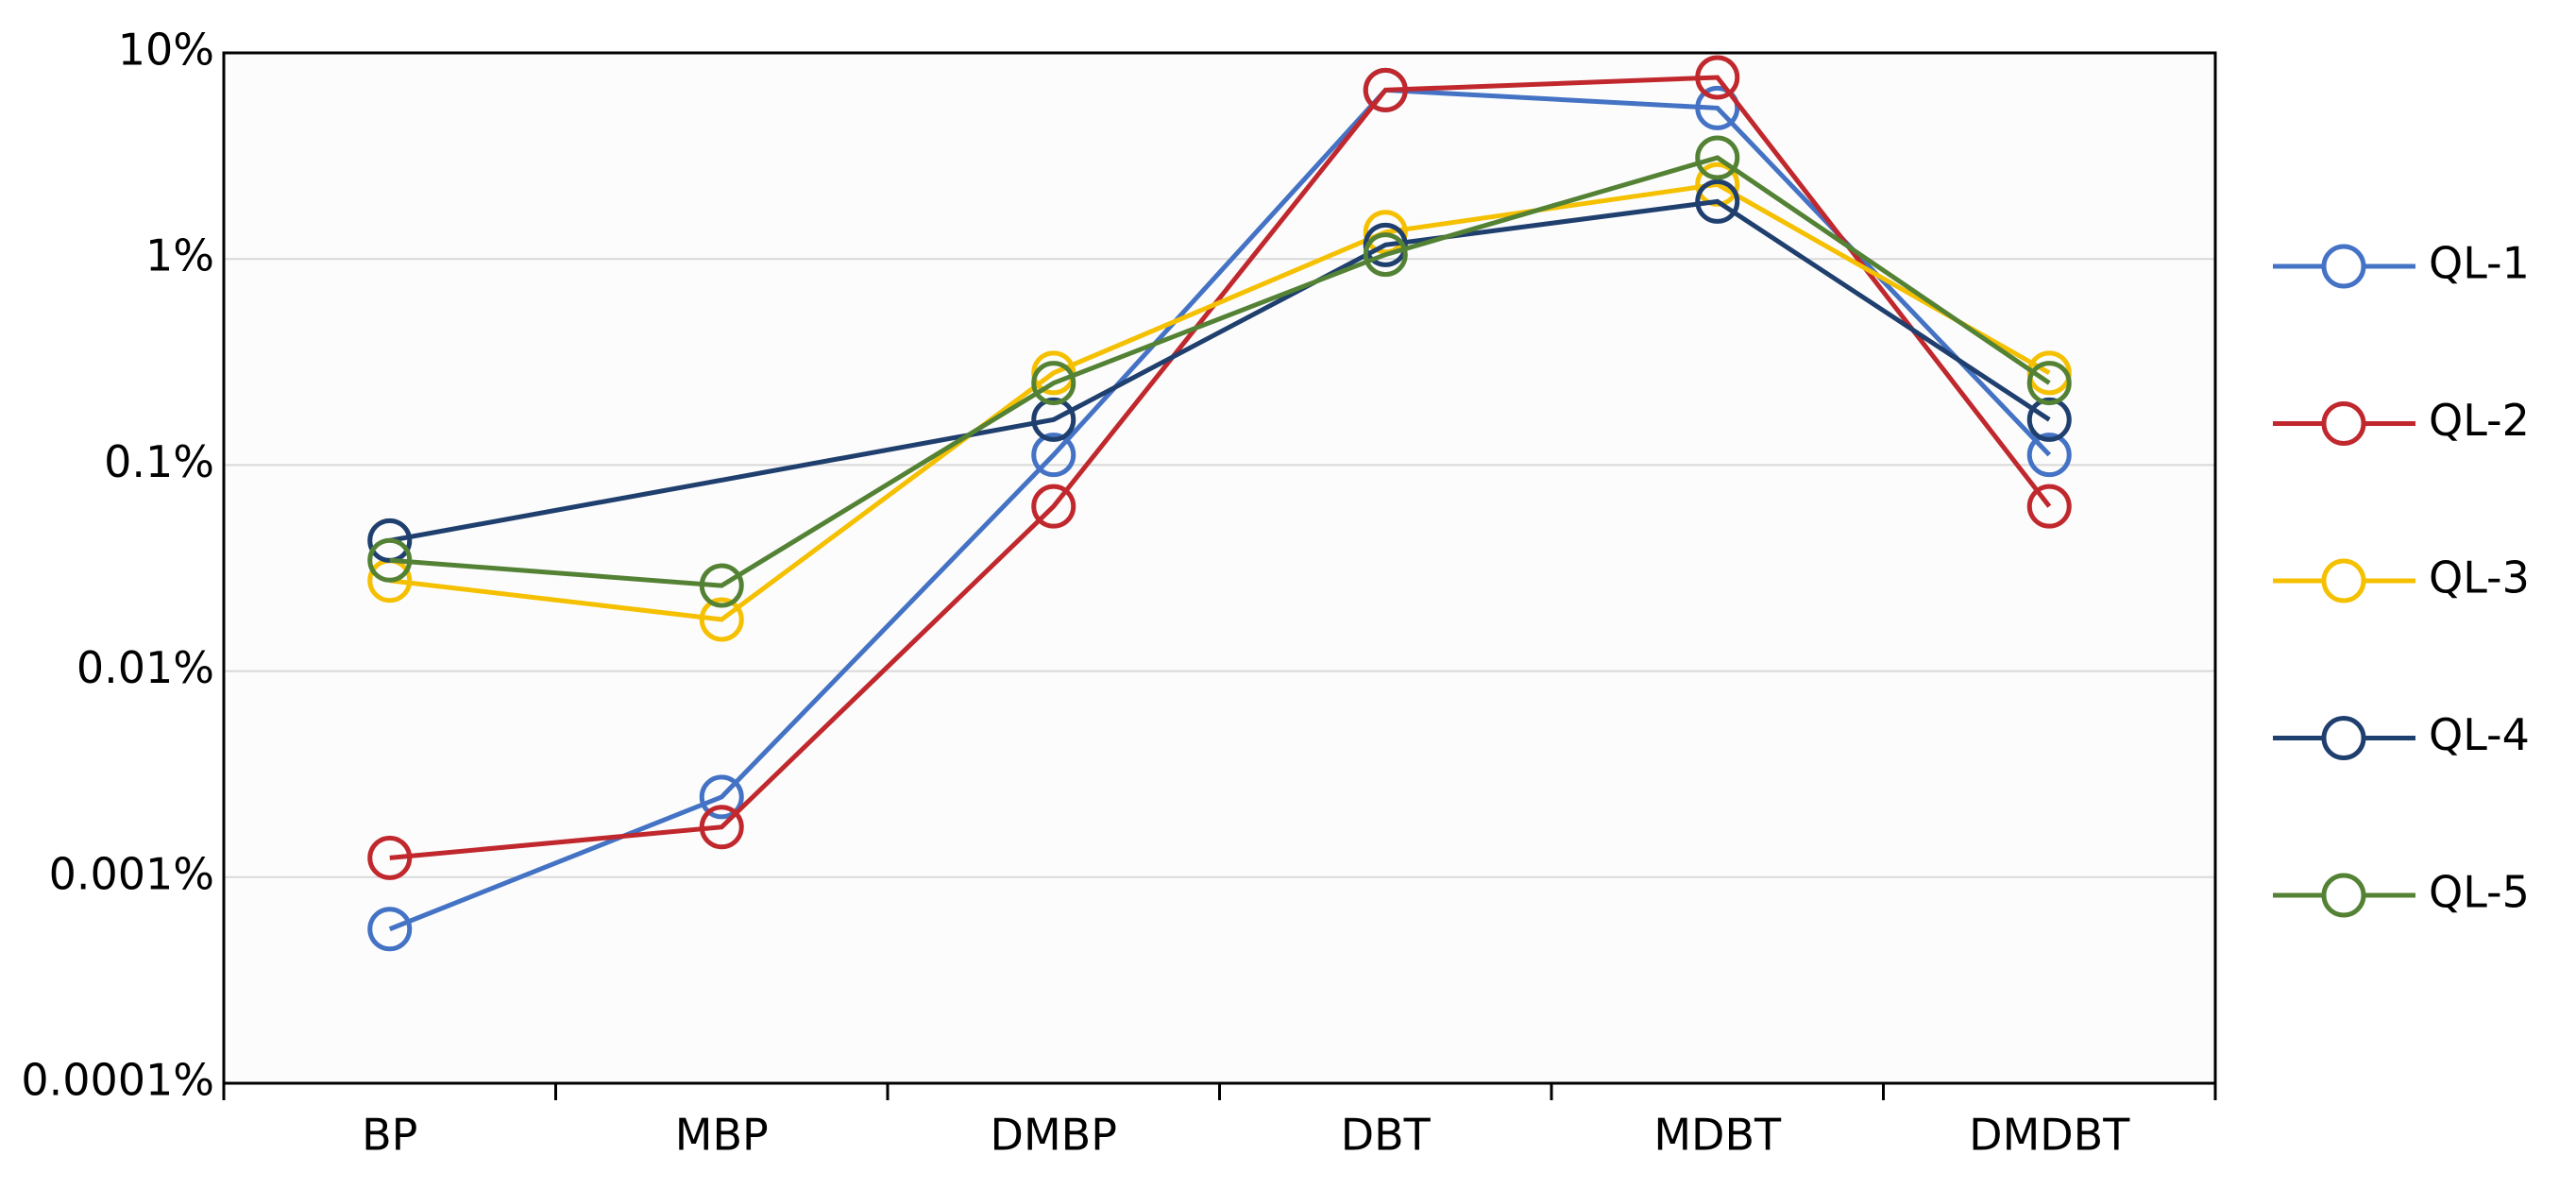 The height and width of the screenshot is (1189, 2576). What do you see at coordinates (2479, 893) in the screenshot?
I see `legend-label: QL-5` at bounding box center [2479, 893].